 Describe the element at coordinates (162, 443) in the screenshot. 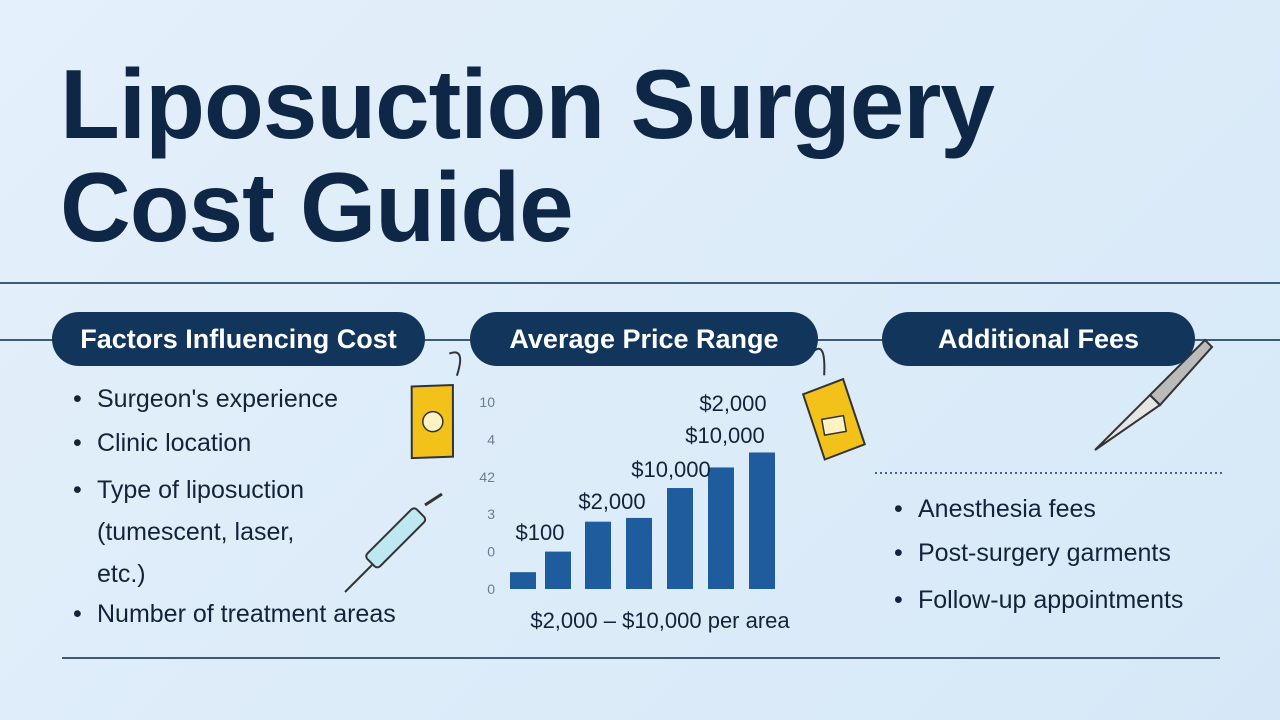

I see `list-item: Clinic location` at that location.